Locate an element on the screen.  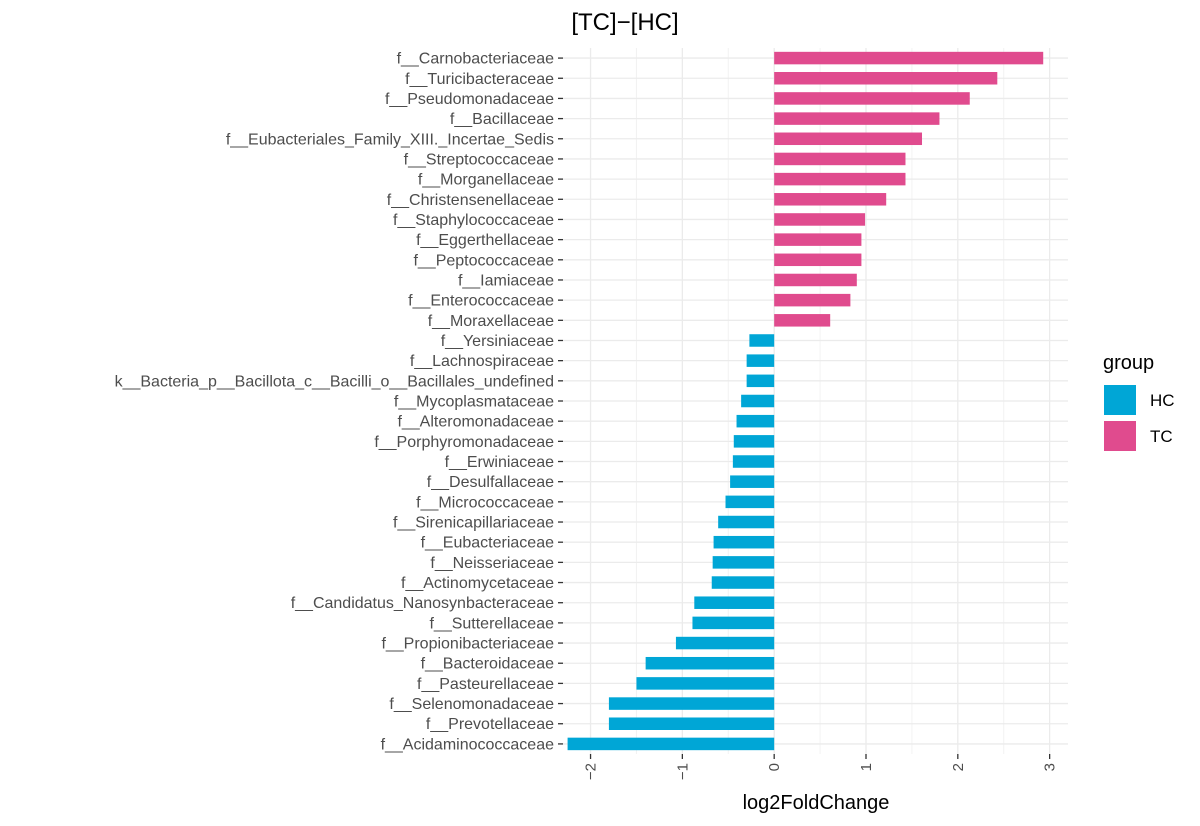
y-tick-label: f__Alteromonadaceae is located at coordinates (475, 422).